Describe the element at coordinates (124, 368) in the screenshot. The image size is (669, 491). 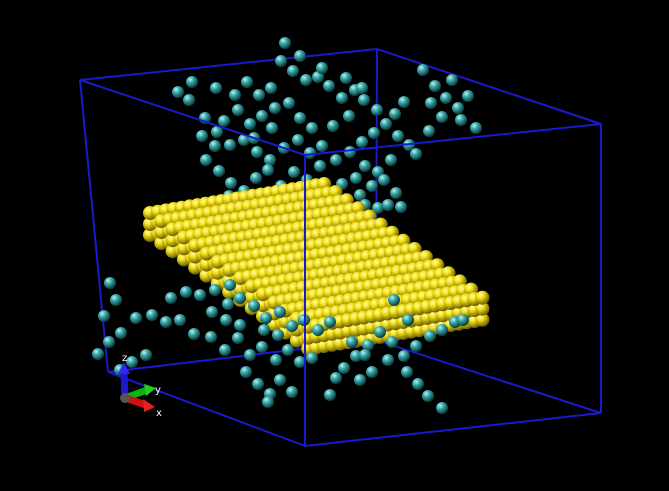
I see `z-axis-arrow-head` at that location.